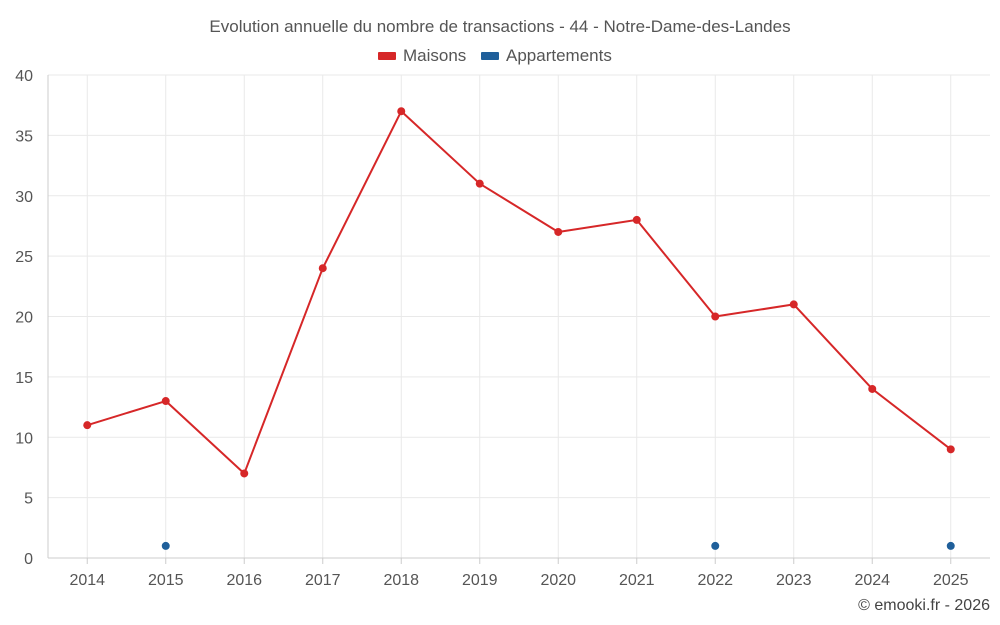 Image resolution: width=1000 pixels, height=625 pixels. Describe the element at coordinates (24, 257) in the screenshot. I see `y-tick-label: 25` at that location.